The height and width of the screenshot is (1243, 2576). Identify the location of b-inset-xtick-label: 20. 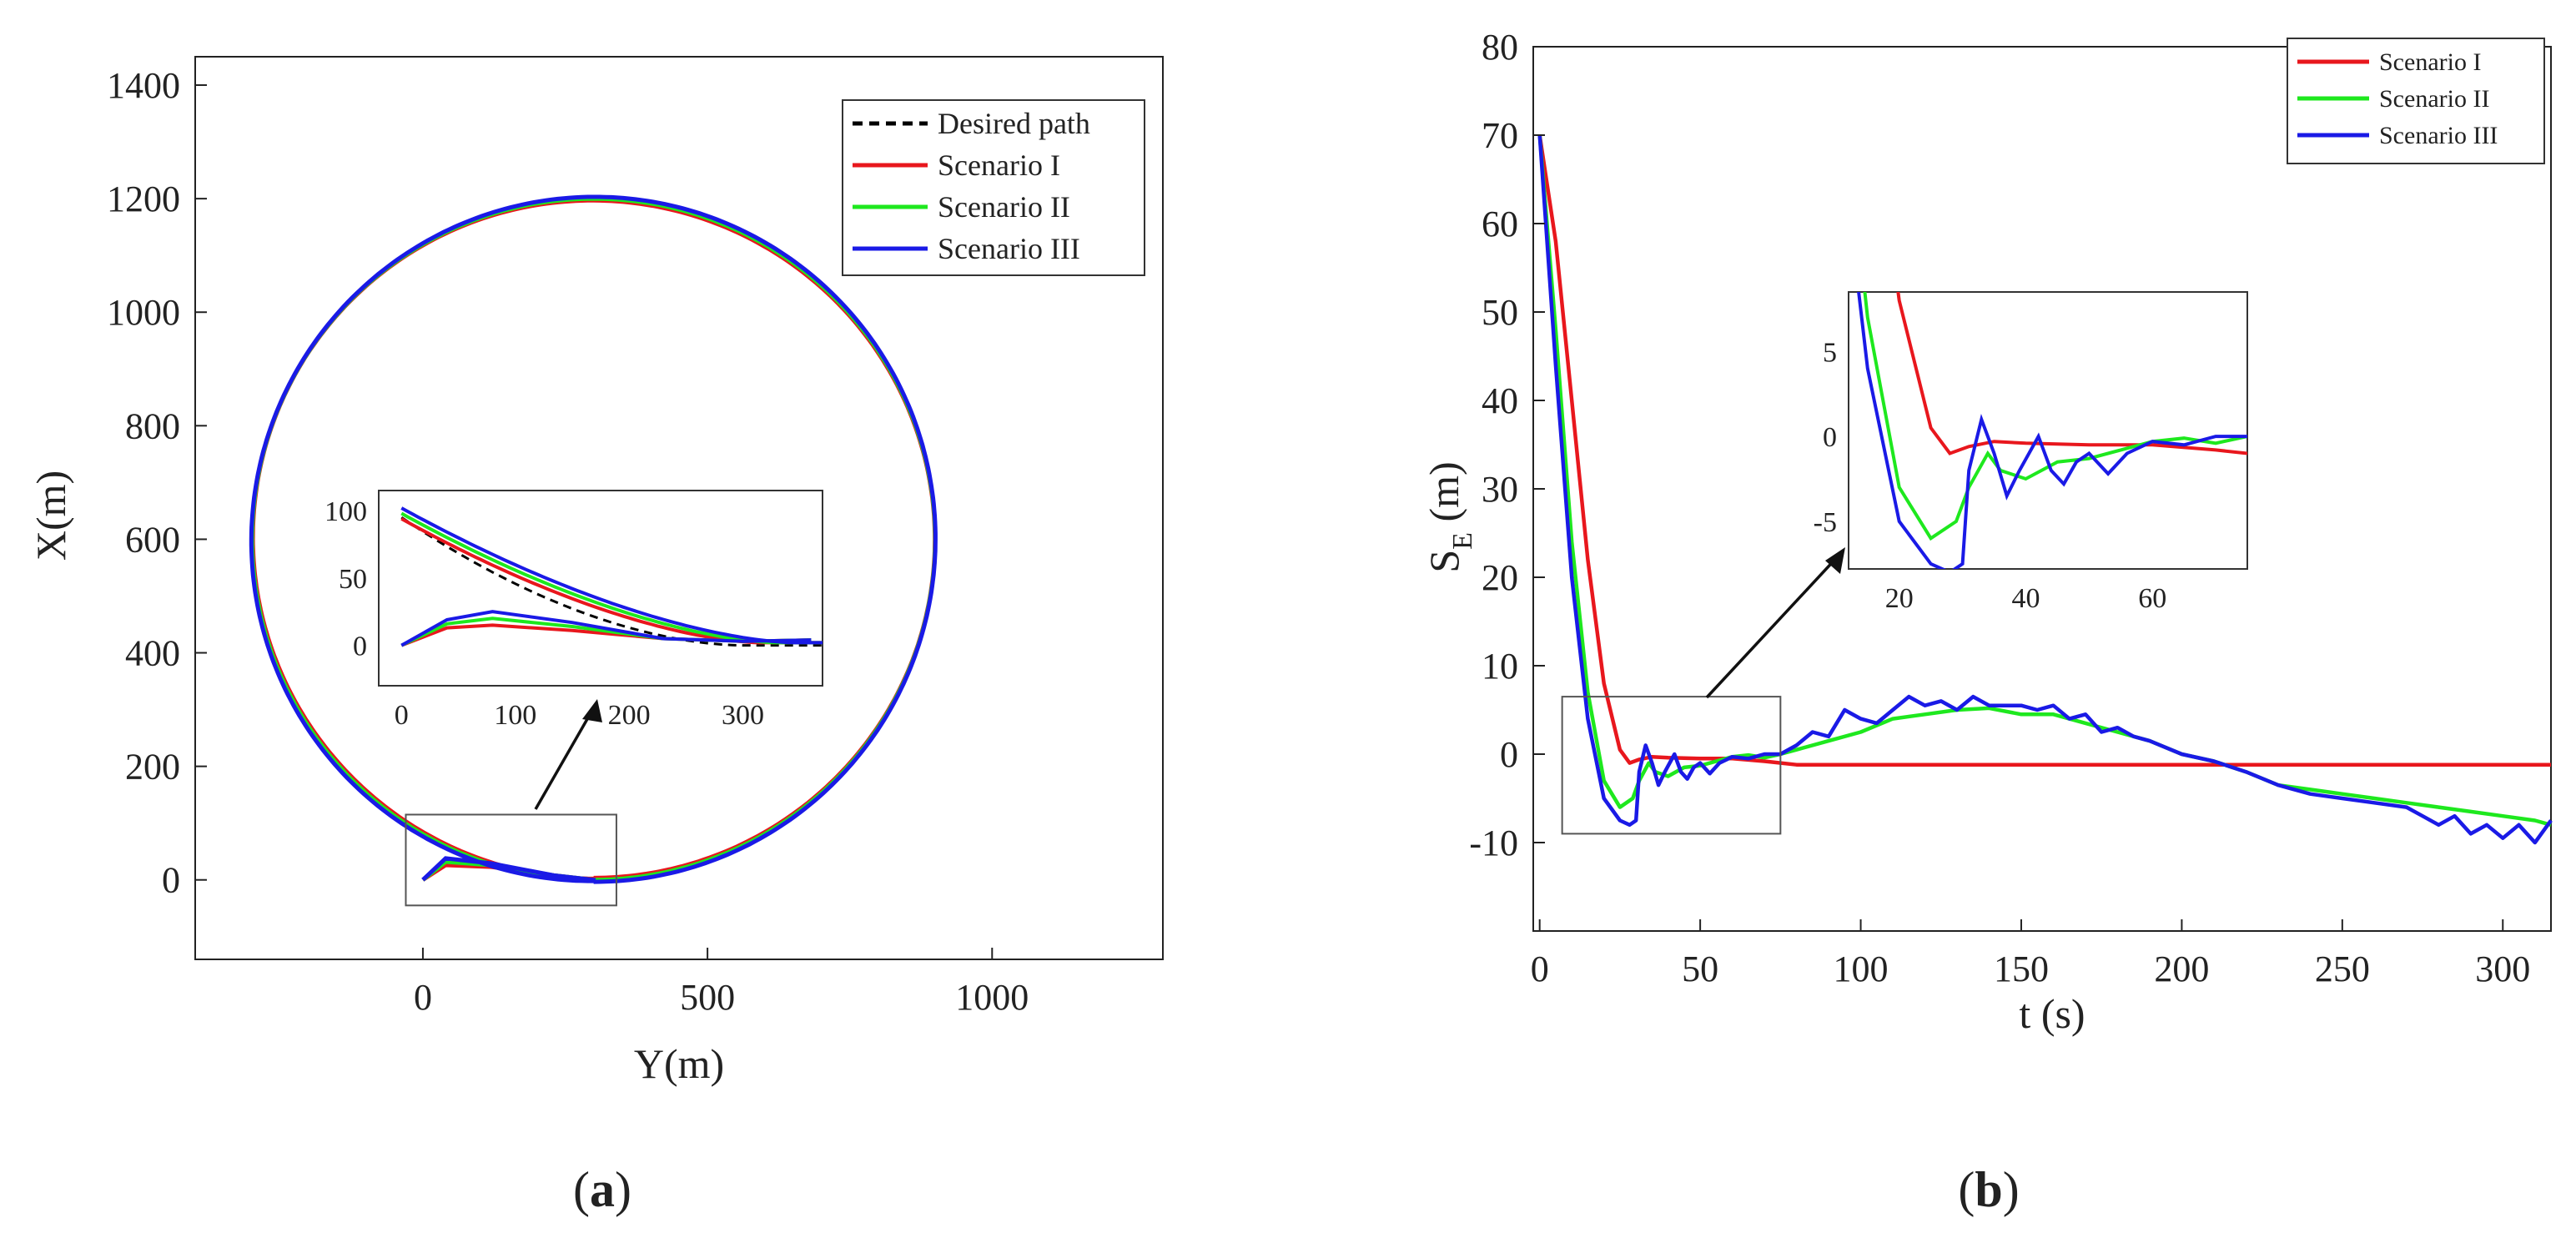
(1899, 598).